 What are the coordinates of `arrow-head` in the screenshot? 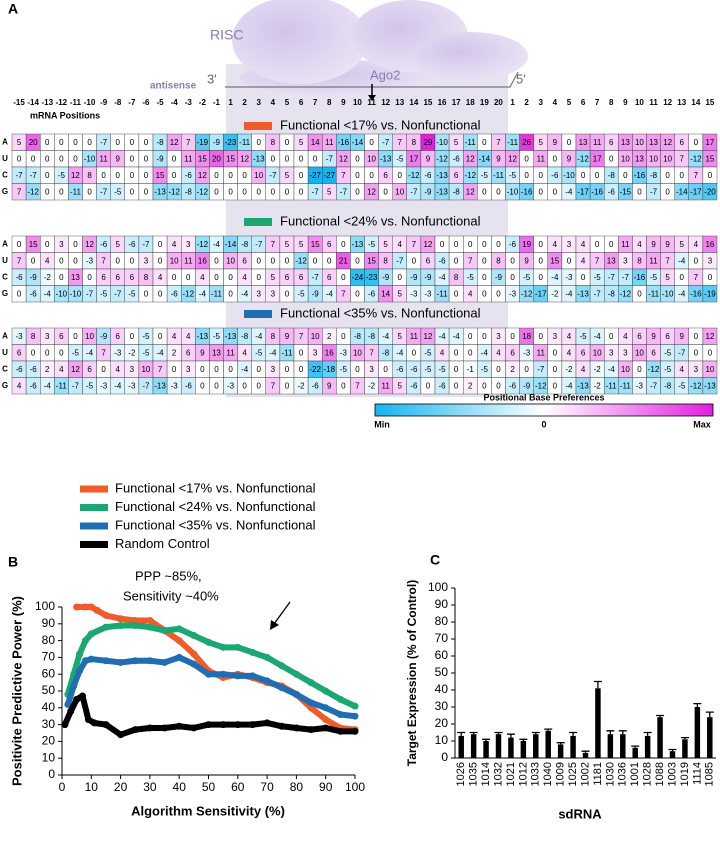 It's located at (372, 98).